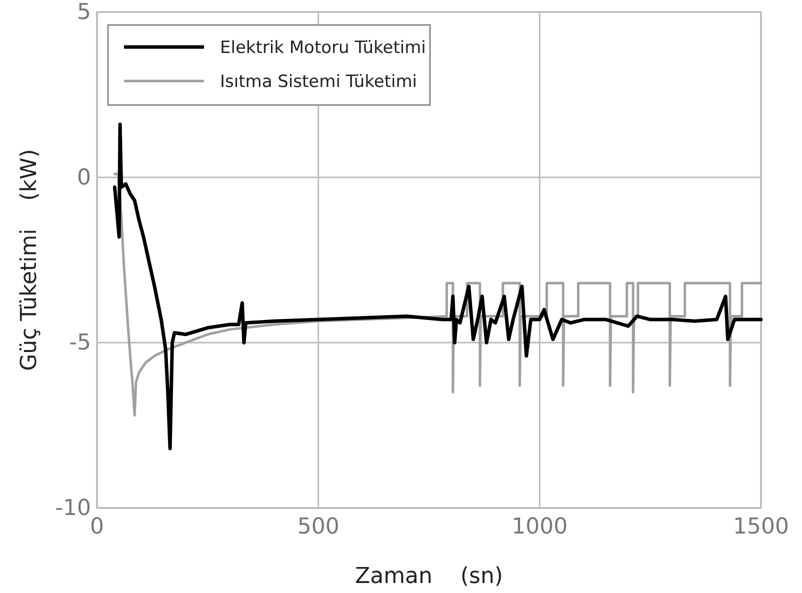 The height and width of the screenshot is (593, 802). I want to click on y-tick-label: 5, so click(84, 13).